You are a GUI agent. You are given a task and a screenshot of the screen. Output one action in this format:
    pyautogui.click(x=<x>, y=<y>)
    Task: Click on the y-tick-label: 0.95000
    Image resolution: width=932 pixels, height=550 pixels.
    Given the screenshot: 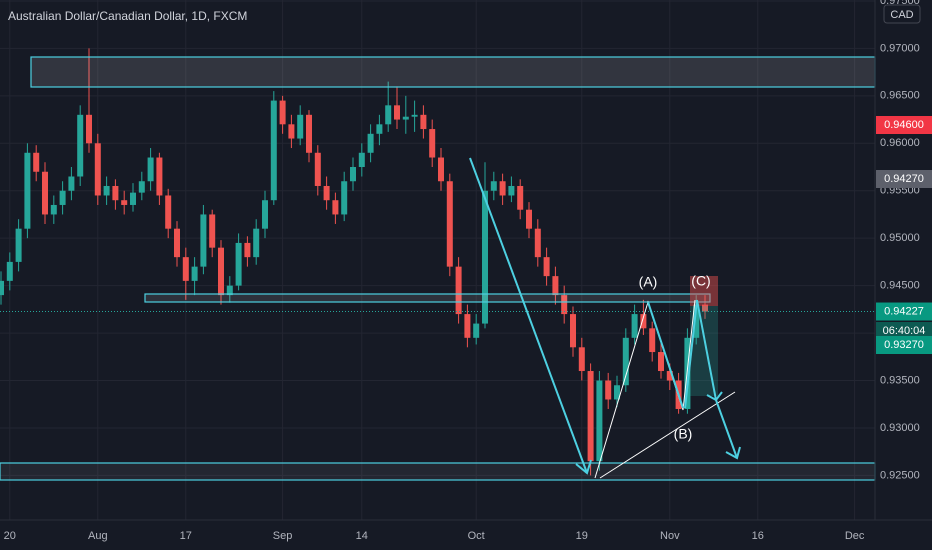 What is the action you would take?
    pyautogui.click(x=900, y=238)
    